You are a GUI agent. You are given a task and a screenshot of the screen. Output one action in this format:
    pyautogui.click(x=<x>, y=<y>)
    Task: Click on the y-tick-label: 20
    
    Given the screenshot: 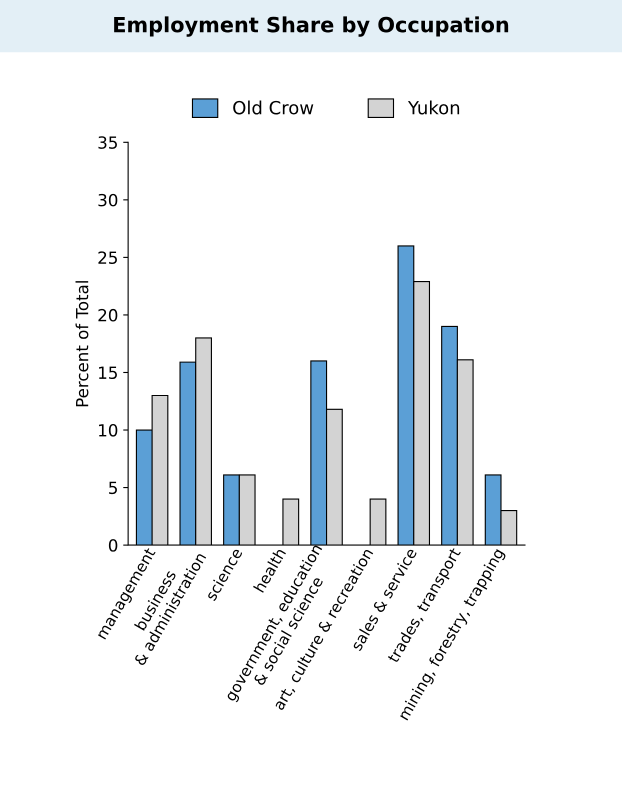 What is the action you would take?
    pyautogui.click(x=108, y=315)
    